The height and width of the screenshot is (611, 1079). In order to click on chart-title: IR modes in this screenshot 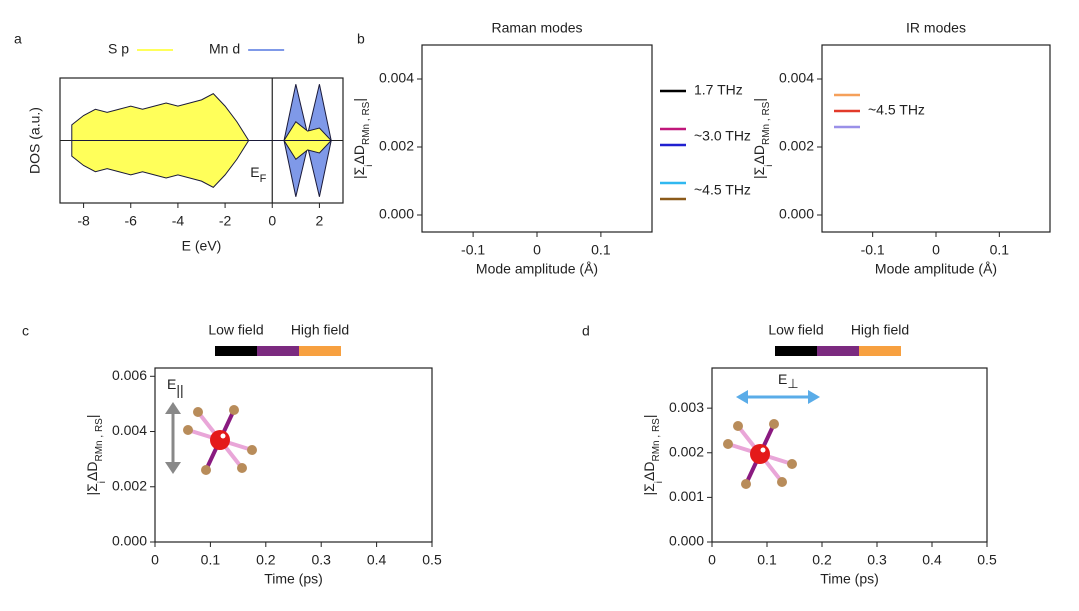, I will do `click(936, 28)`.